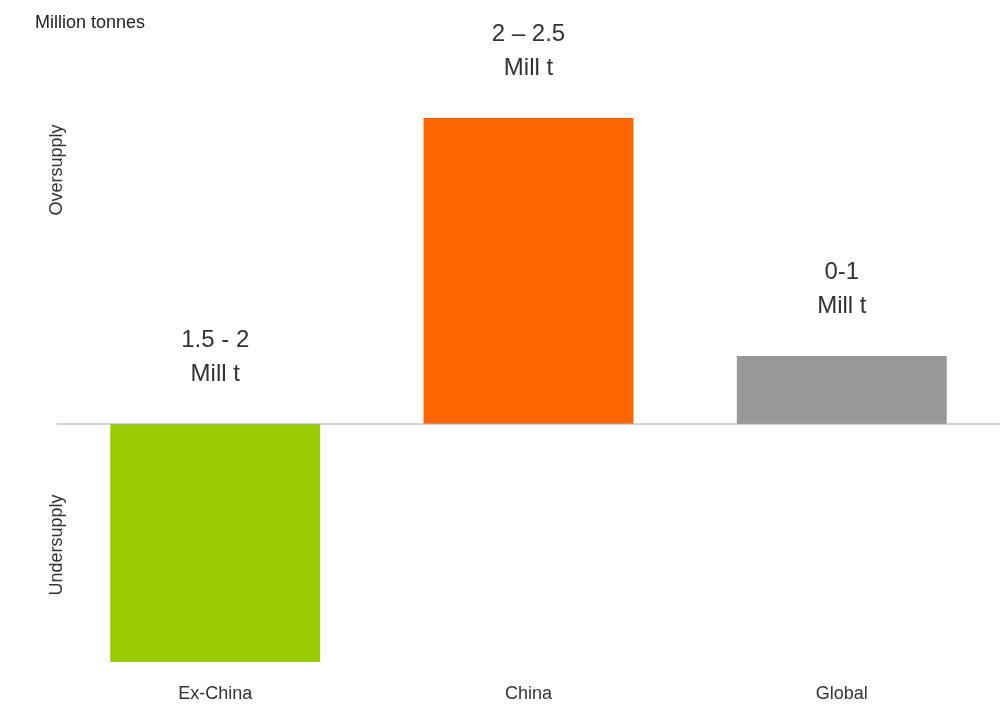 Image resolution: width=1003 pixels, height=704 pixels. I want to click on x-tick-label: China, so click(528, 692).